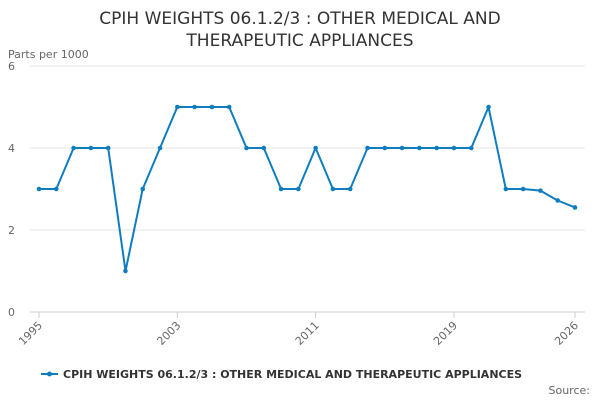 This screenshot has width=600, height=400. What do you see at coordinates (307, 333) in the screenshot?
I see `x-tick-label: 2011` at bounding box center [307, 333].